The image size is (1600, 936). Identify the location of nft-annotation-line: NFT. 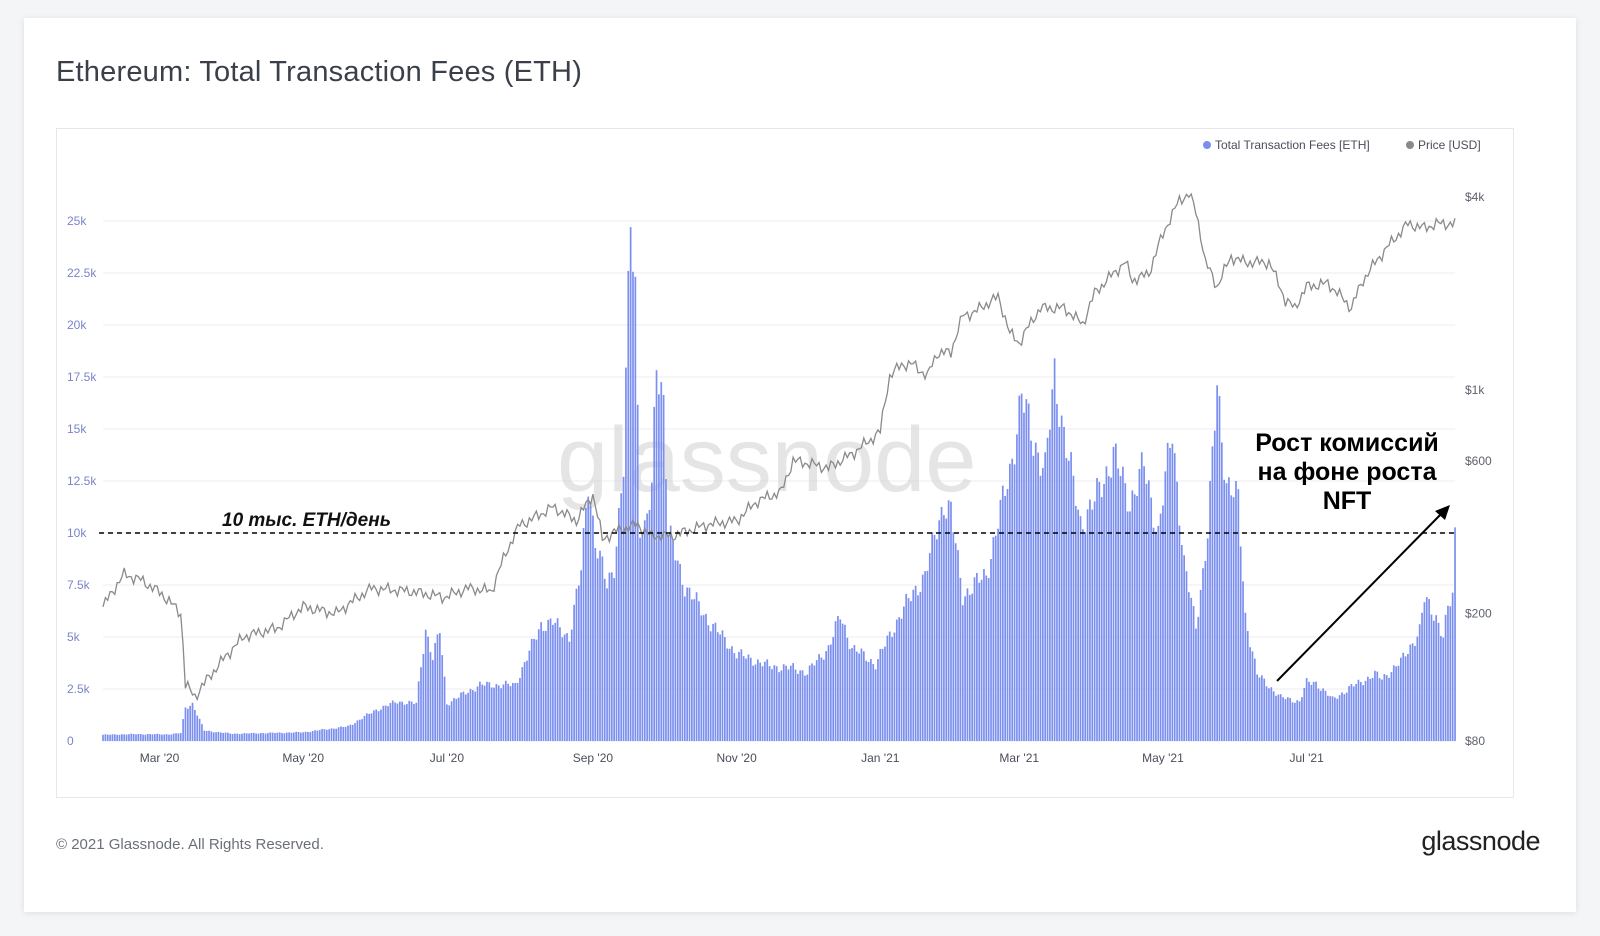
(1347, 501).